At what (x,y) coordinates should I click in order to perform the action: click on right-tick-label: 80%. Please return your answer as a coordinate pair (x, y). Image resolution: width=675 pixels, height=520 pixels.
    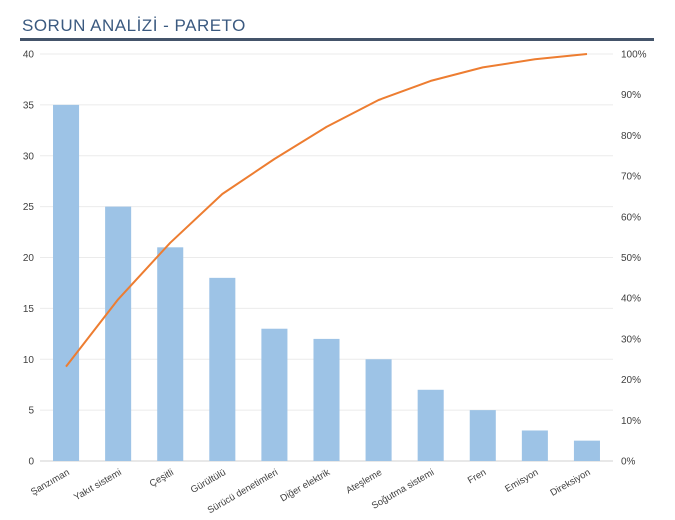
    Looking at the image, I should click on (631, 136).